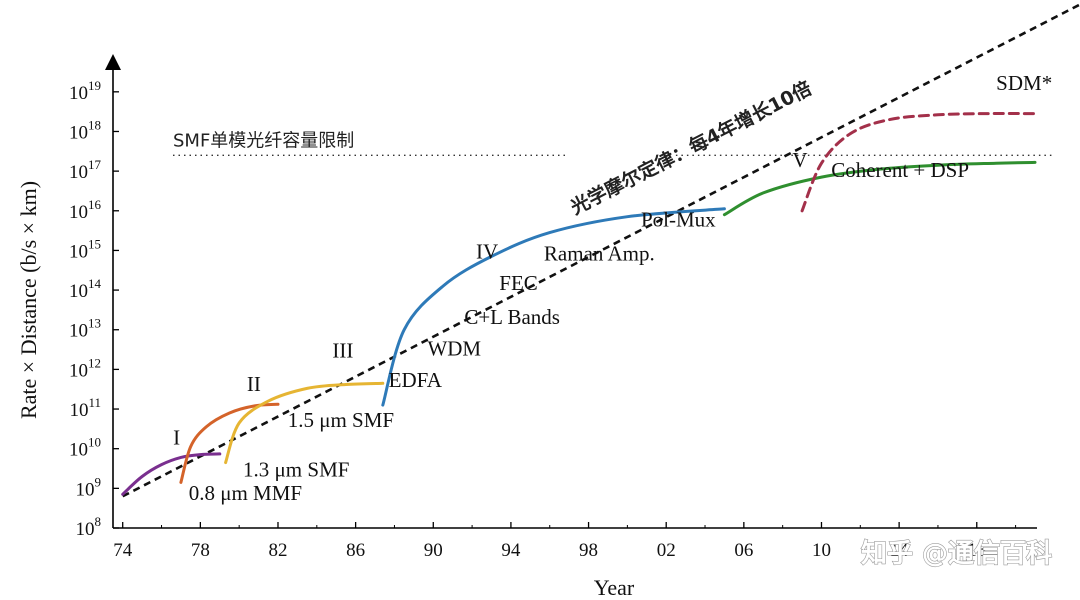 Image resolution: width=1080 pixels, height=600 pixels. What do you see at coordinates (900, 550) in the screenshot?
I see `x-tick-label: 14` at bounding box center [900, 550].